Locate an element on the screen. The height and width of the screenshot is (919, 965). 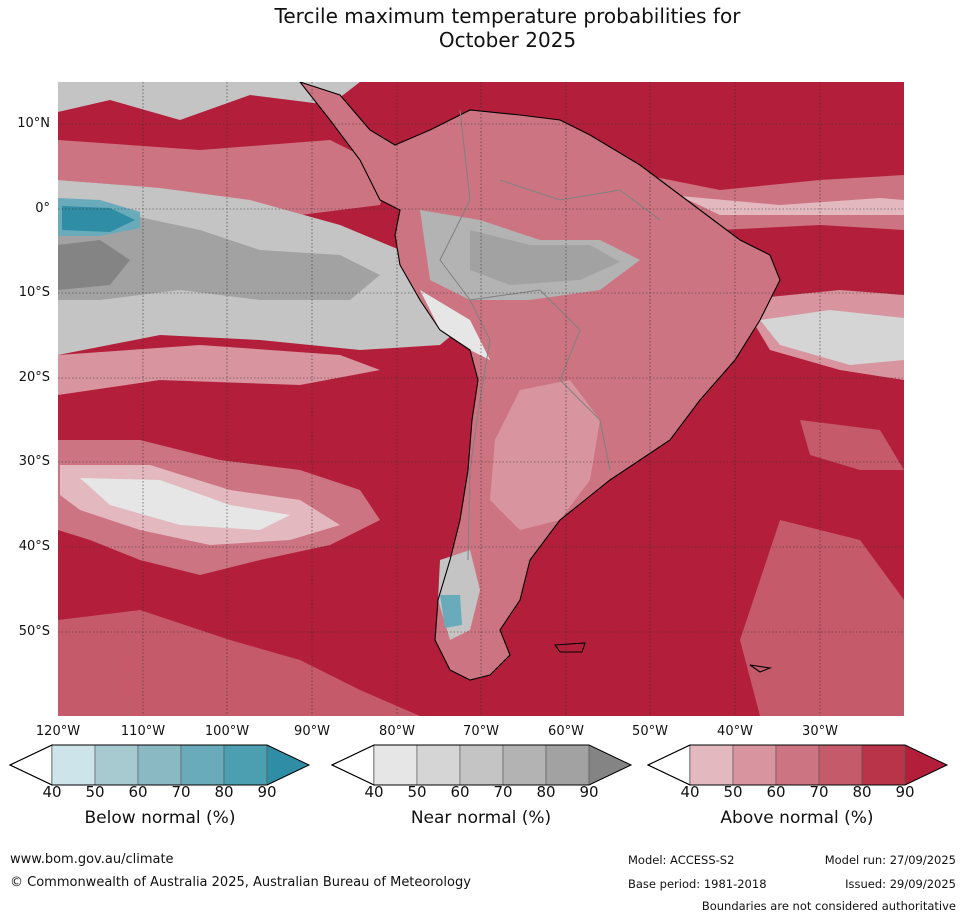
falkland-islands is located at coordinates (569, 647).